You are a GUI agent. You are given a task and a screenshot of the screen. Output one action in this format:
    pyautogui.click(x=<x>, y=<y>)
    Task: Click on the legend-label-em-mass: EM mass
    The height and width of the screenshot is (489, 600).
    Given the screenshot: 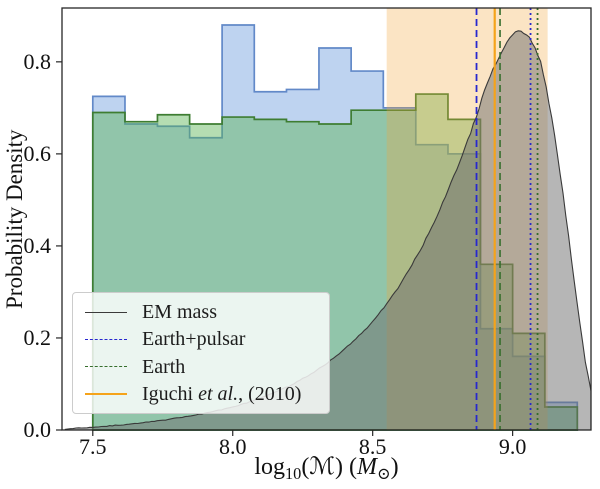 What is the action you would take?
    pyautogui.click(x=179, y=312)
    